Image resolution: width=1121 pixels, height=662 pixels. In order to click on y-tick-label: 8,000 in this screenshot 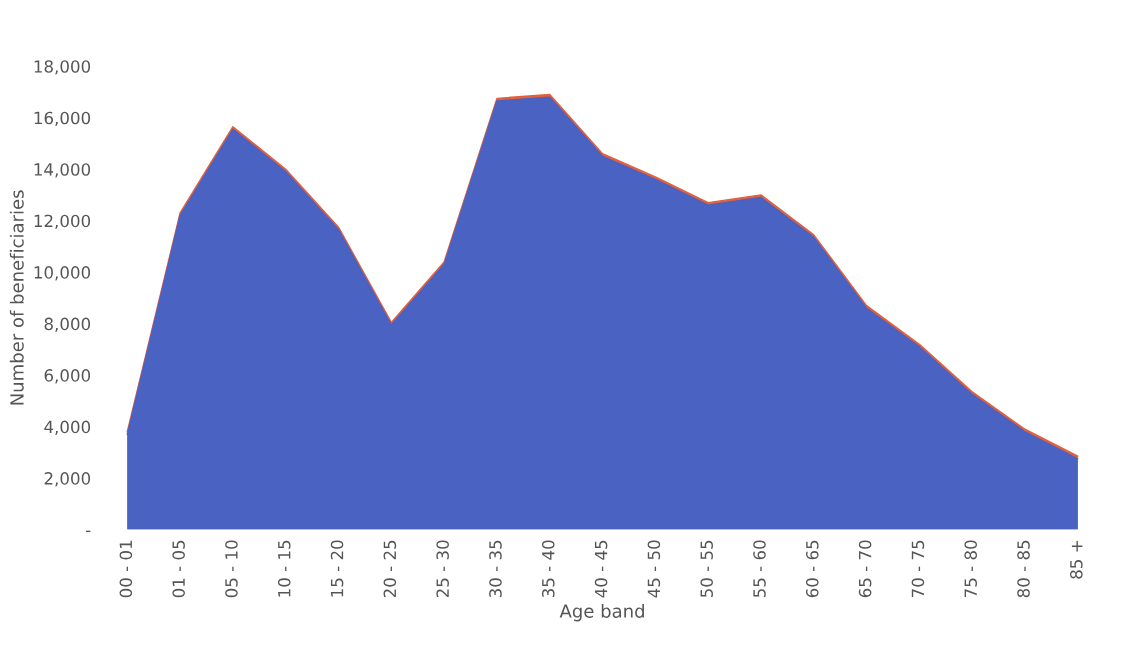, I will do `click(67, 324)`.